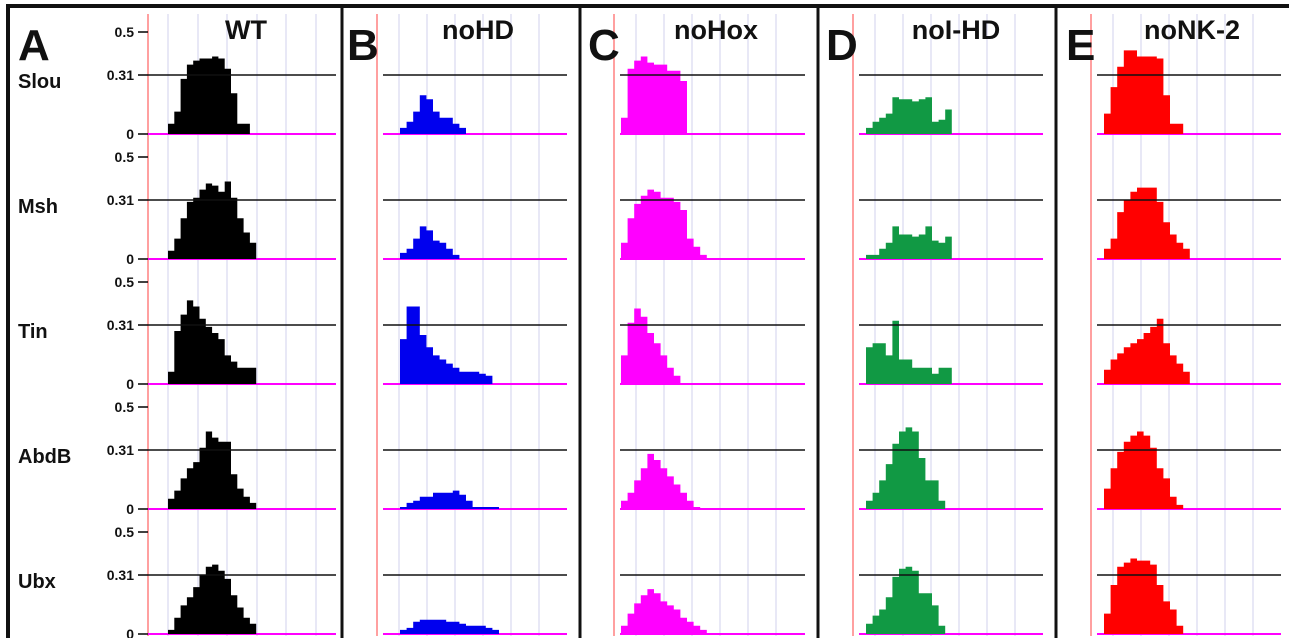 The image size is (1289, 638). I want to click on histogram-B-slou, so click(459, 114).